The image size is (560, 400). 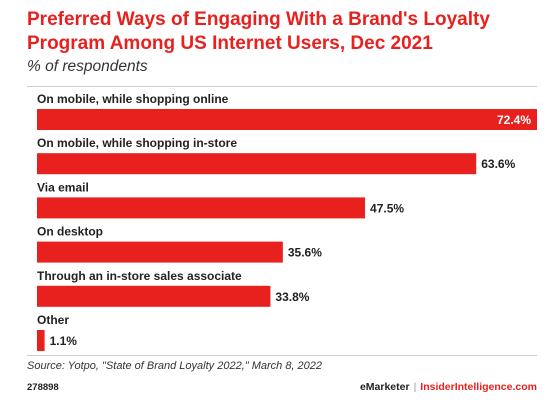 What do you see at coordinates (305, 253) in the screenshot?
I see `value-label: 35.6%` at bounding box center [305, 253].